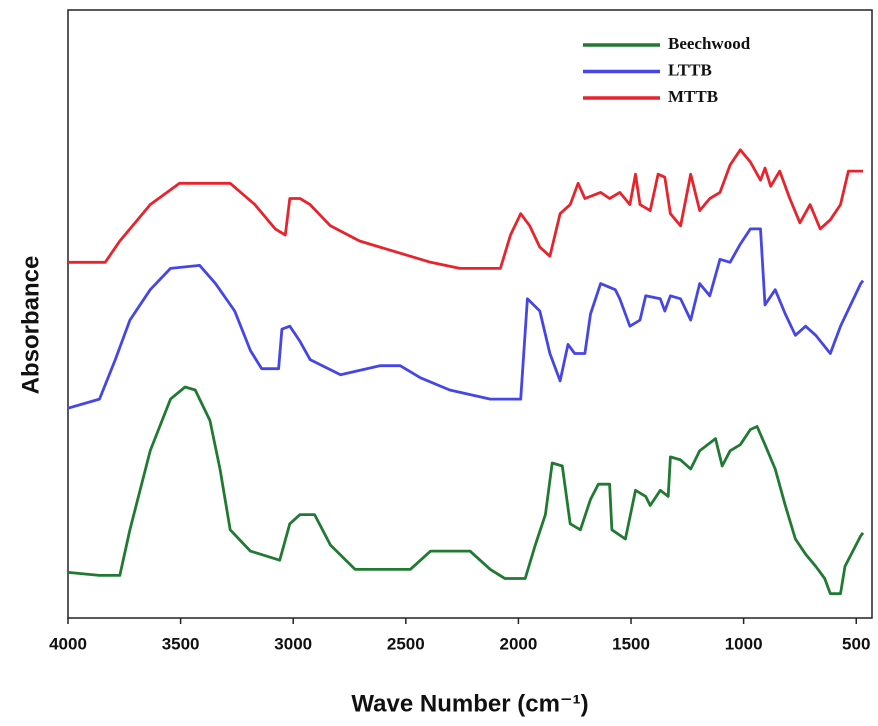 The image size is (878, 726). I want to click on legend-label: Beechwood, so click(709, 43).